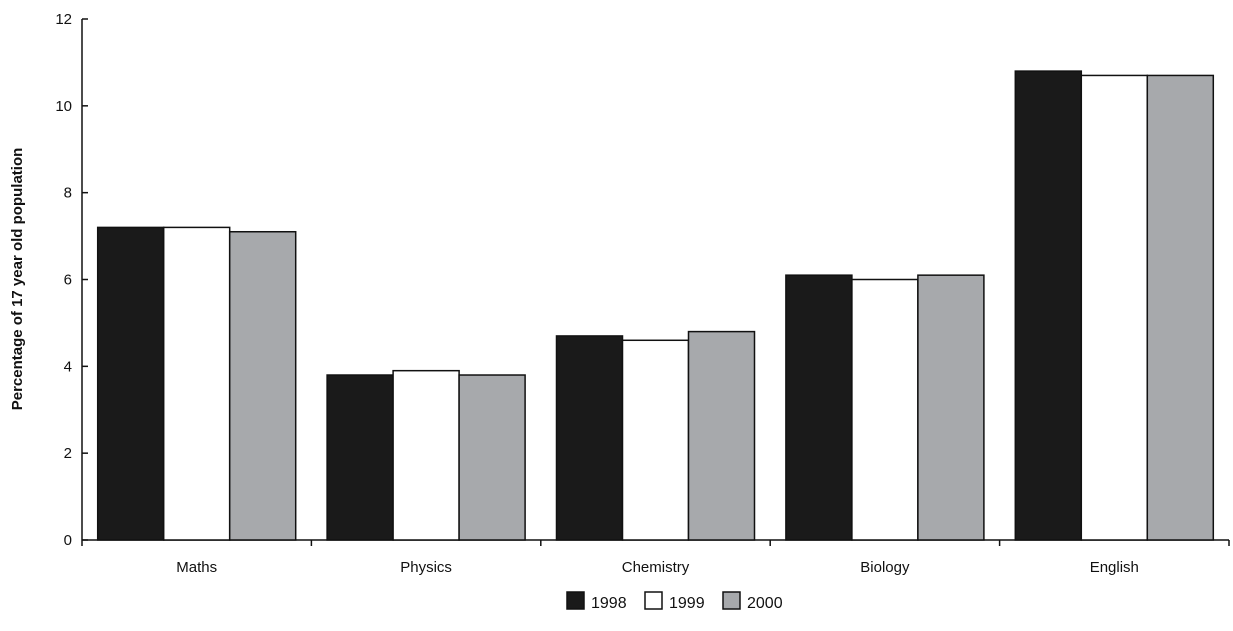  What do you see at coordinates (765, 603) in the screenshot?
I see `legend-label-2000: 2000` at bounding box center [765, 603].